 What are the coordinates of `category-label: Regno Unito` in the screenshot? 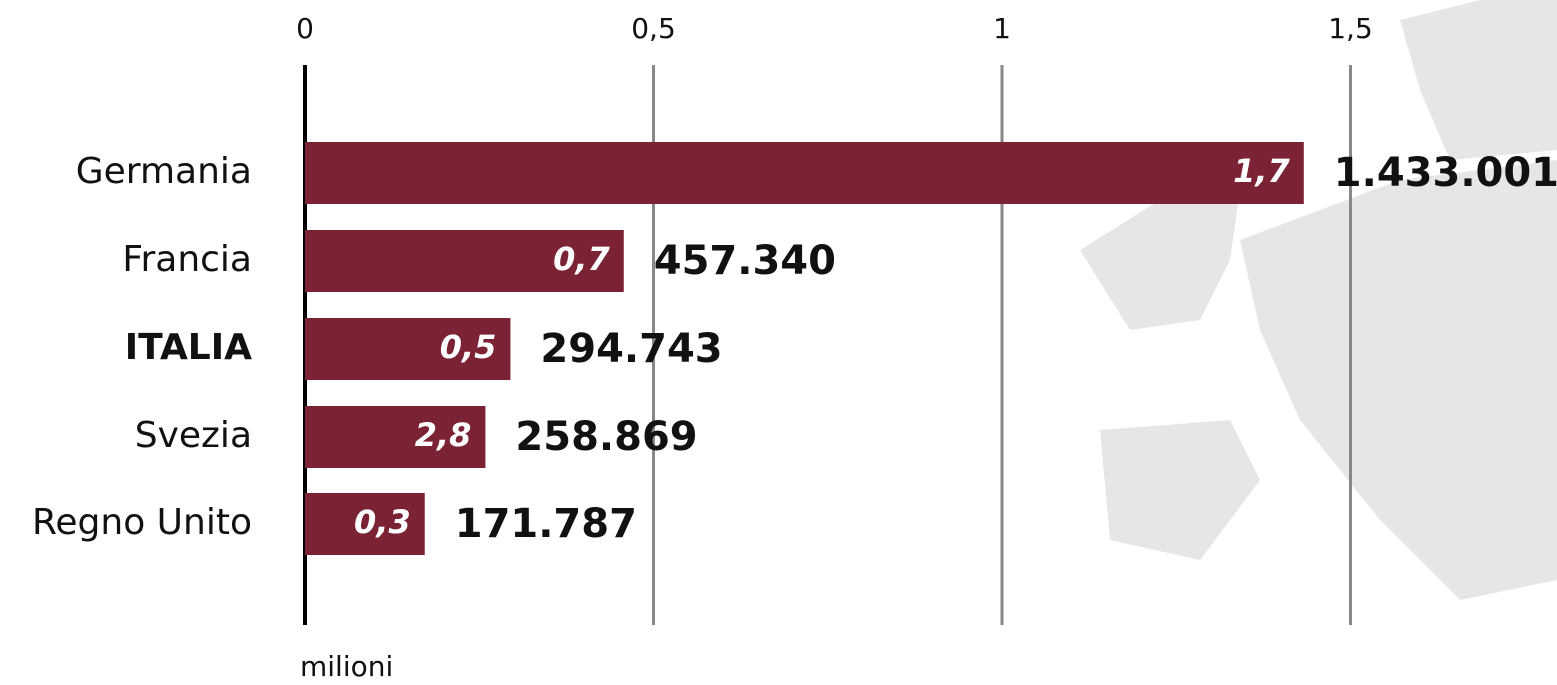 It's located at (142, 522).